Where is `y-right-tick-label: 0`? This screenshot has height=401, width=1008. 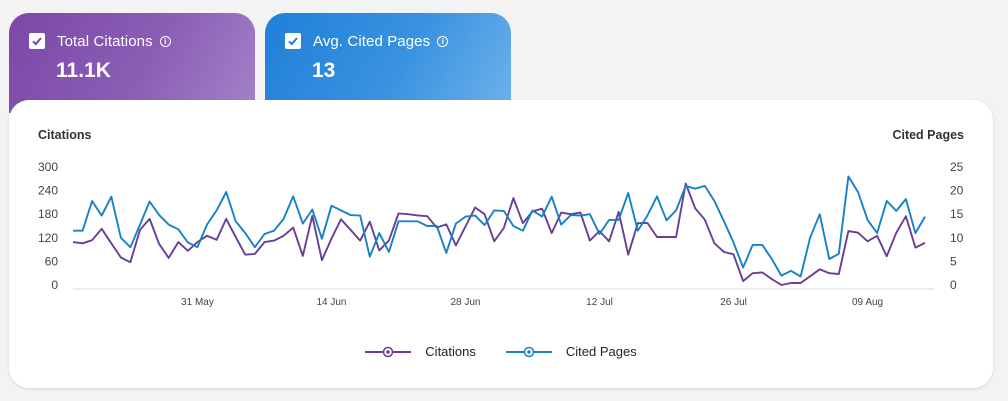 y-right-tick-label: 0 is located at coordinates (953, 285).